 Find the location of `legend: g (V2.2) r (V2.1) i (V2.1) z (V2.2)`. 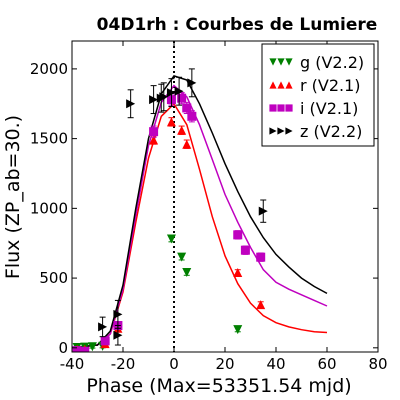

legend: g (V2.2) r (V2.1) i (V2.1) z (V2.2) is located at coordinates (318, 95).